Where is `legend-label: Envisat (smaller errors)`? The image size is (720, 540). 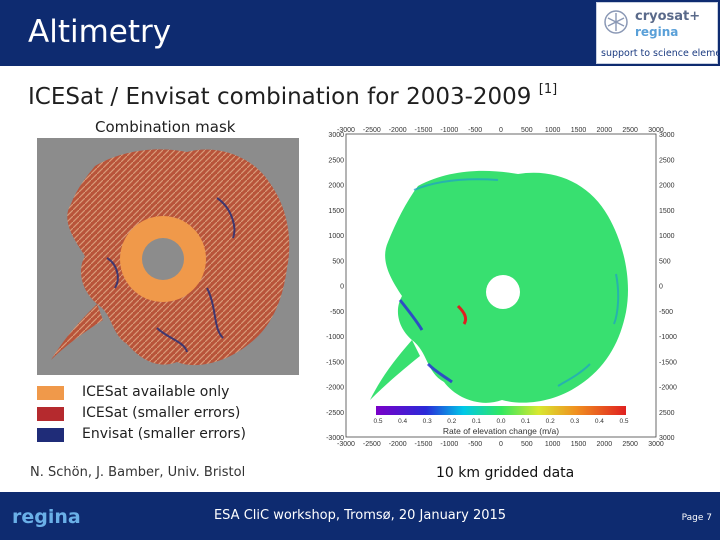
legend-label: Envisat (smaller errors) is located at coordinates (164, 434).